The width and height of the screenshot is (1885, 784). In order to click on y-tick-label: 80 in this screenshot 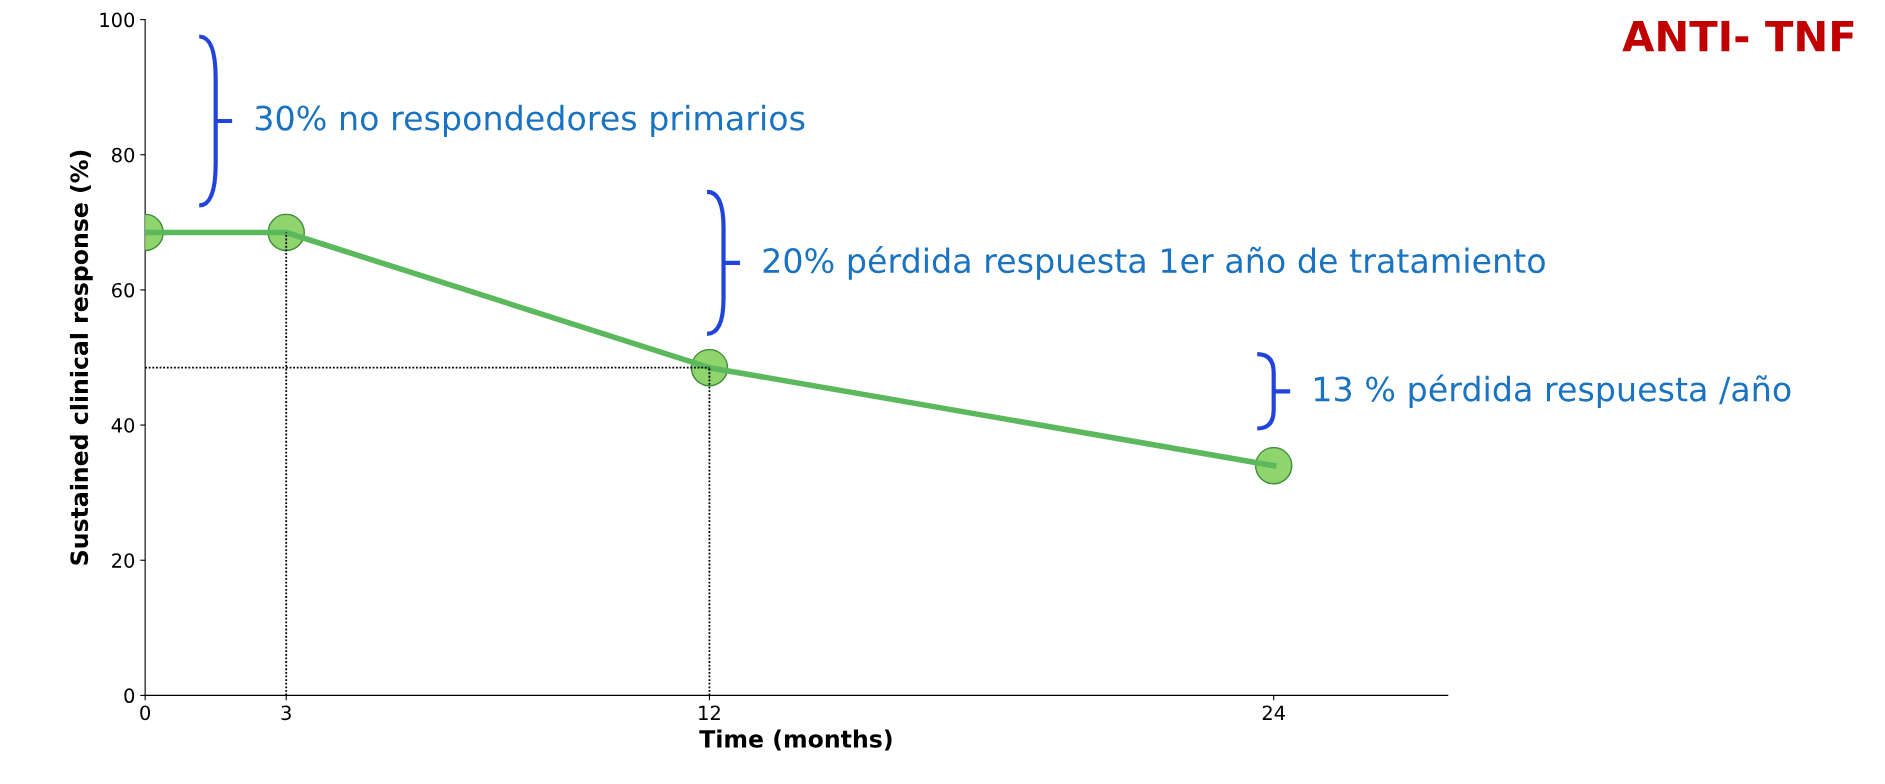, I will do `click(123, 155)`.